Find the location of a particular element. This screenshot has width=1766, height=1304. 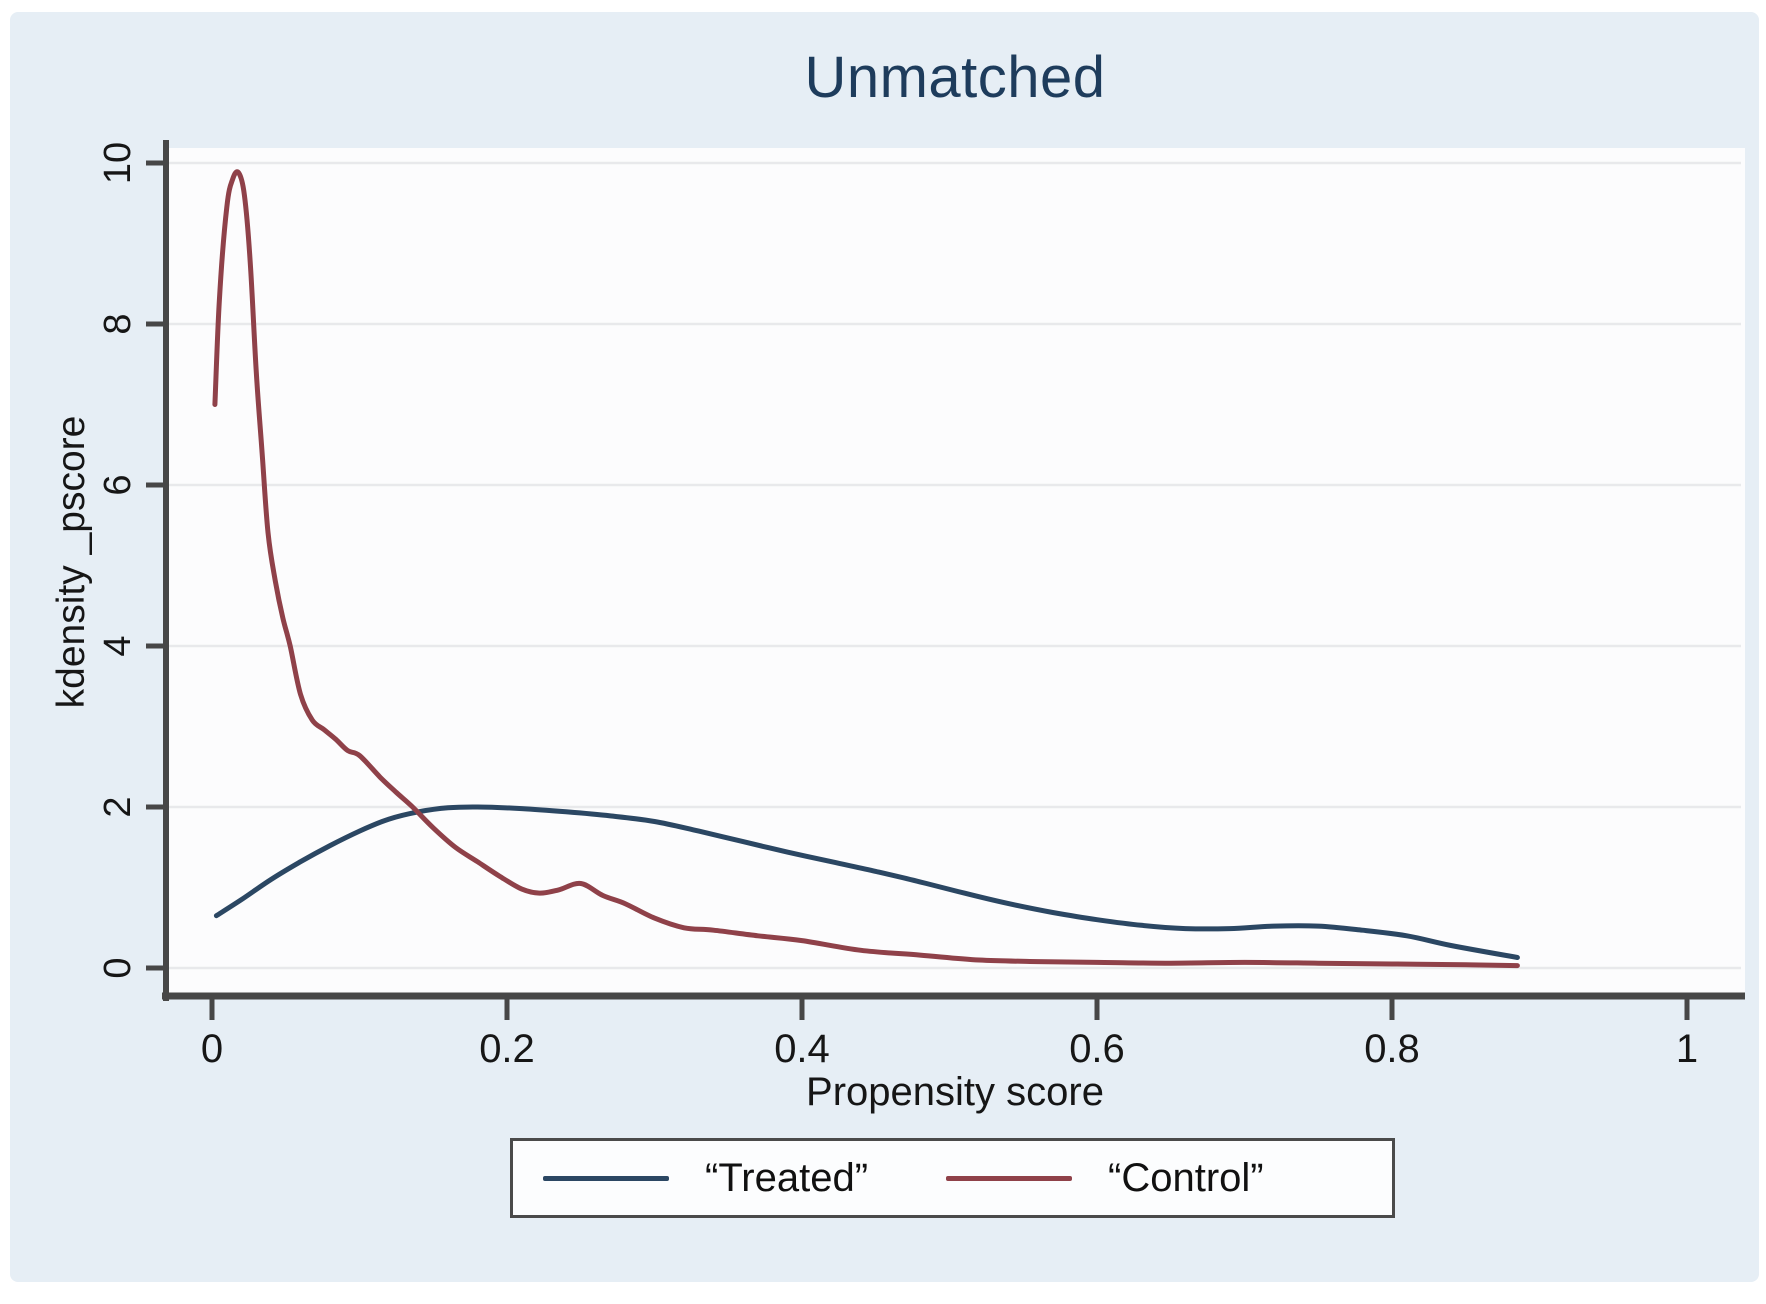

series-curve-treated is located at coordinates (866, 882).